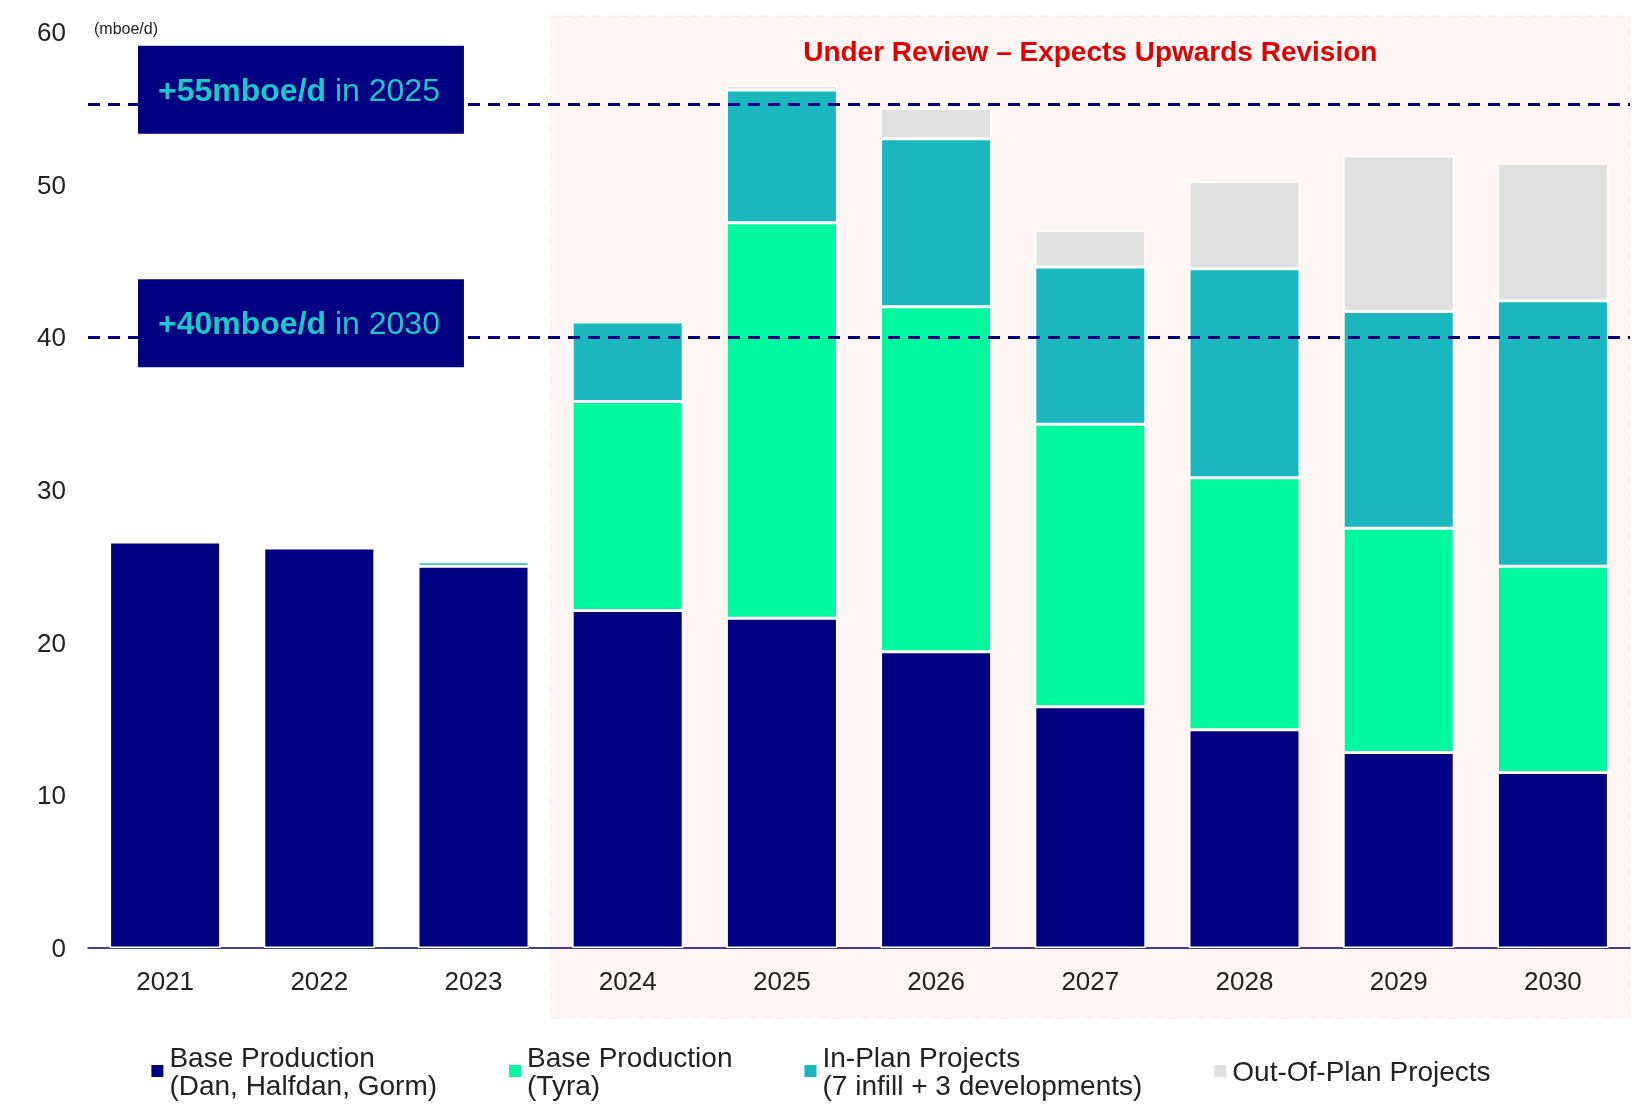  Describe the element at coordinates (982, 1071) in the screenshot. I see `legend-label: In-Plan Projects (7 infill + 3 developments)` at that location.